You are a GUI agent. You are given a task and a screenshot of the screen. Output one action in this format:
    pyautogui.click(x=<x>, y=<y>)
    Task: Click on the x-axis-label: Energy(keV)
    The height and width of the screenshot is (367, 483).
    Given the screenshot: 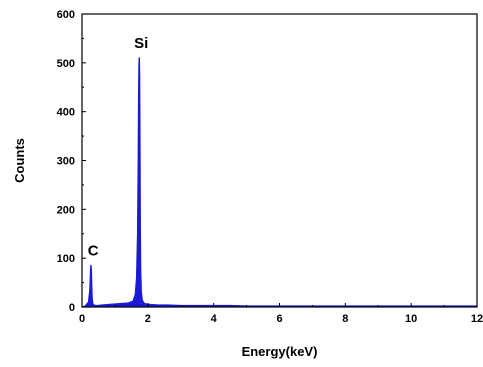 What is the action you would take?
    pyautogui.click(x=280, y=351)
    